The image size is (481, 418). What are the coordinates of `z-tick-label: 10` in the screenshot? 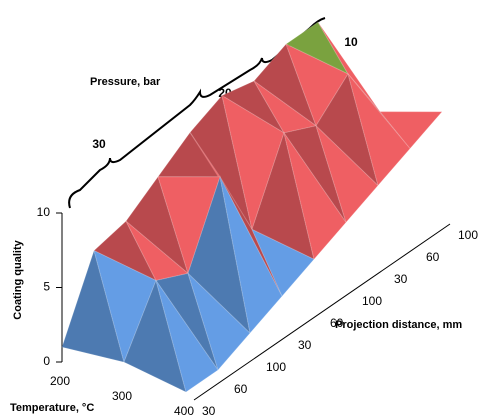 It's located at (44, 212).